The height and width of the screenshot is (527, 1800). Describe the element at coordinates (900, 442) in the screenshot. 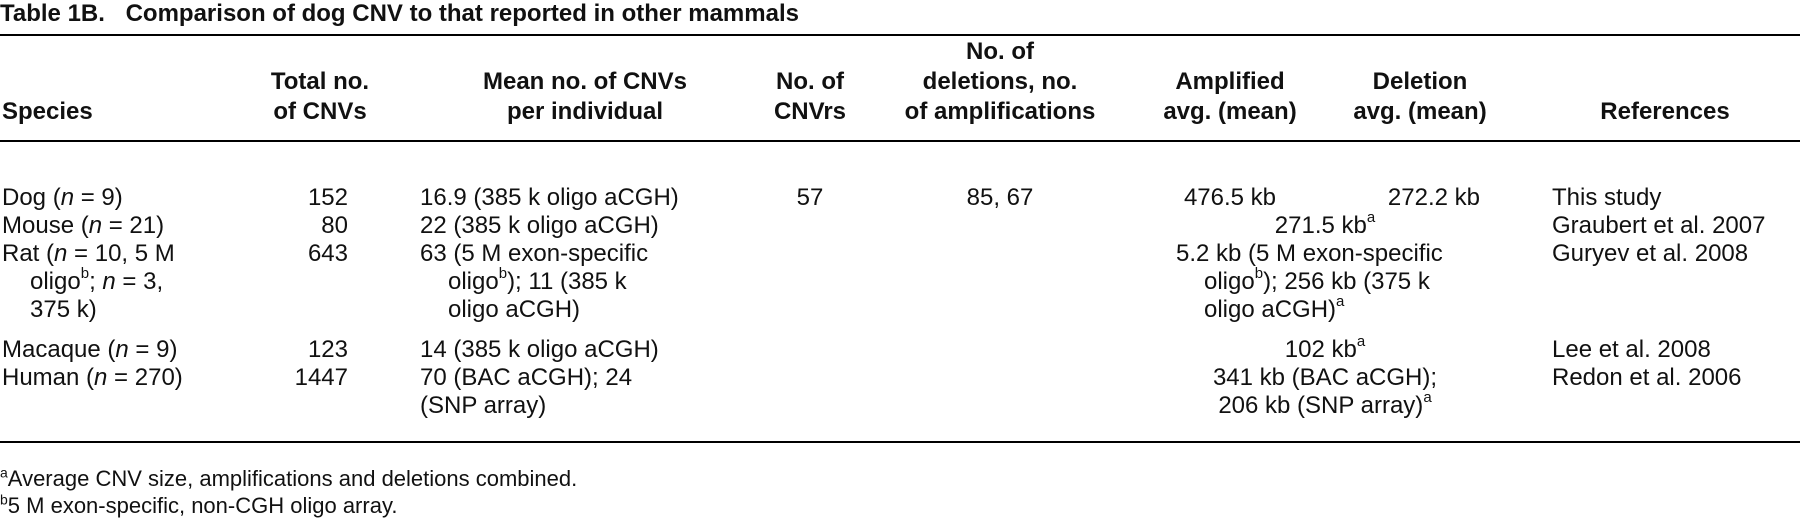

I see `bottom-rule` at that location.